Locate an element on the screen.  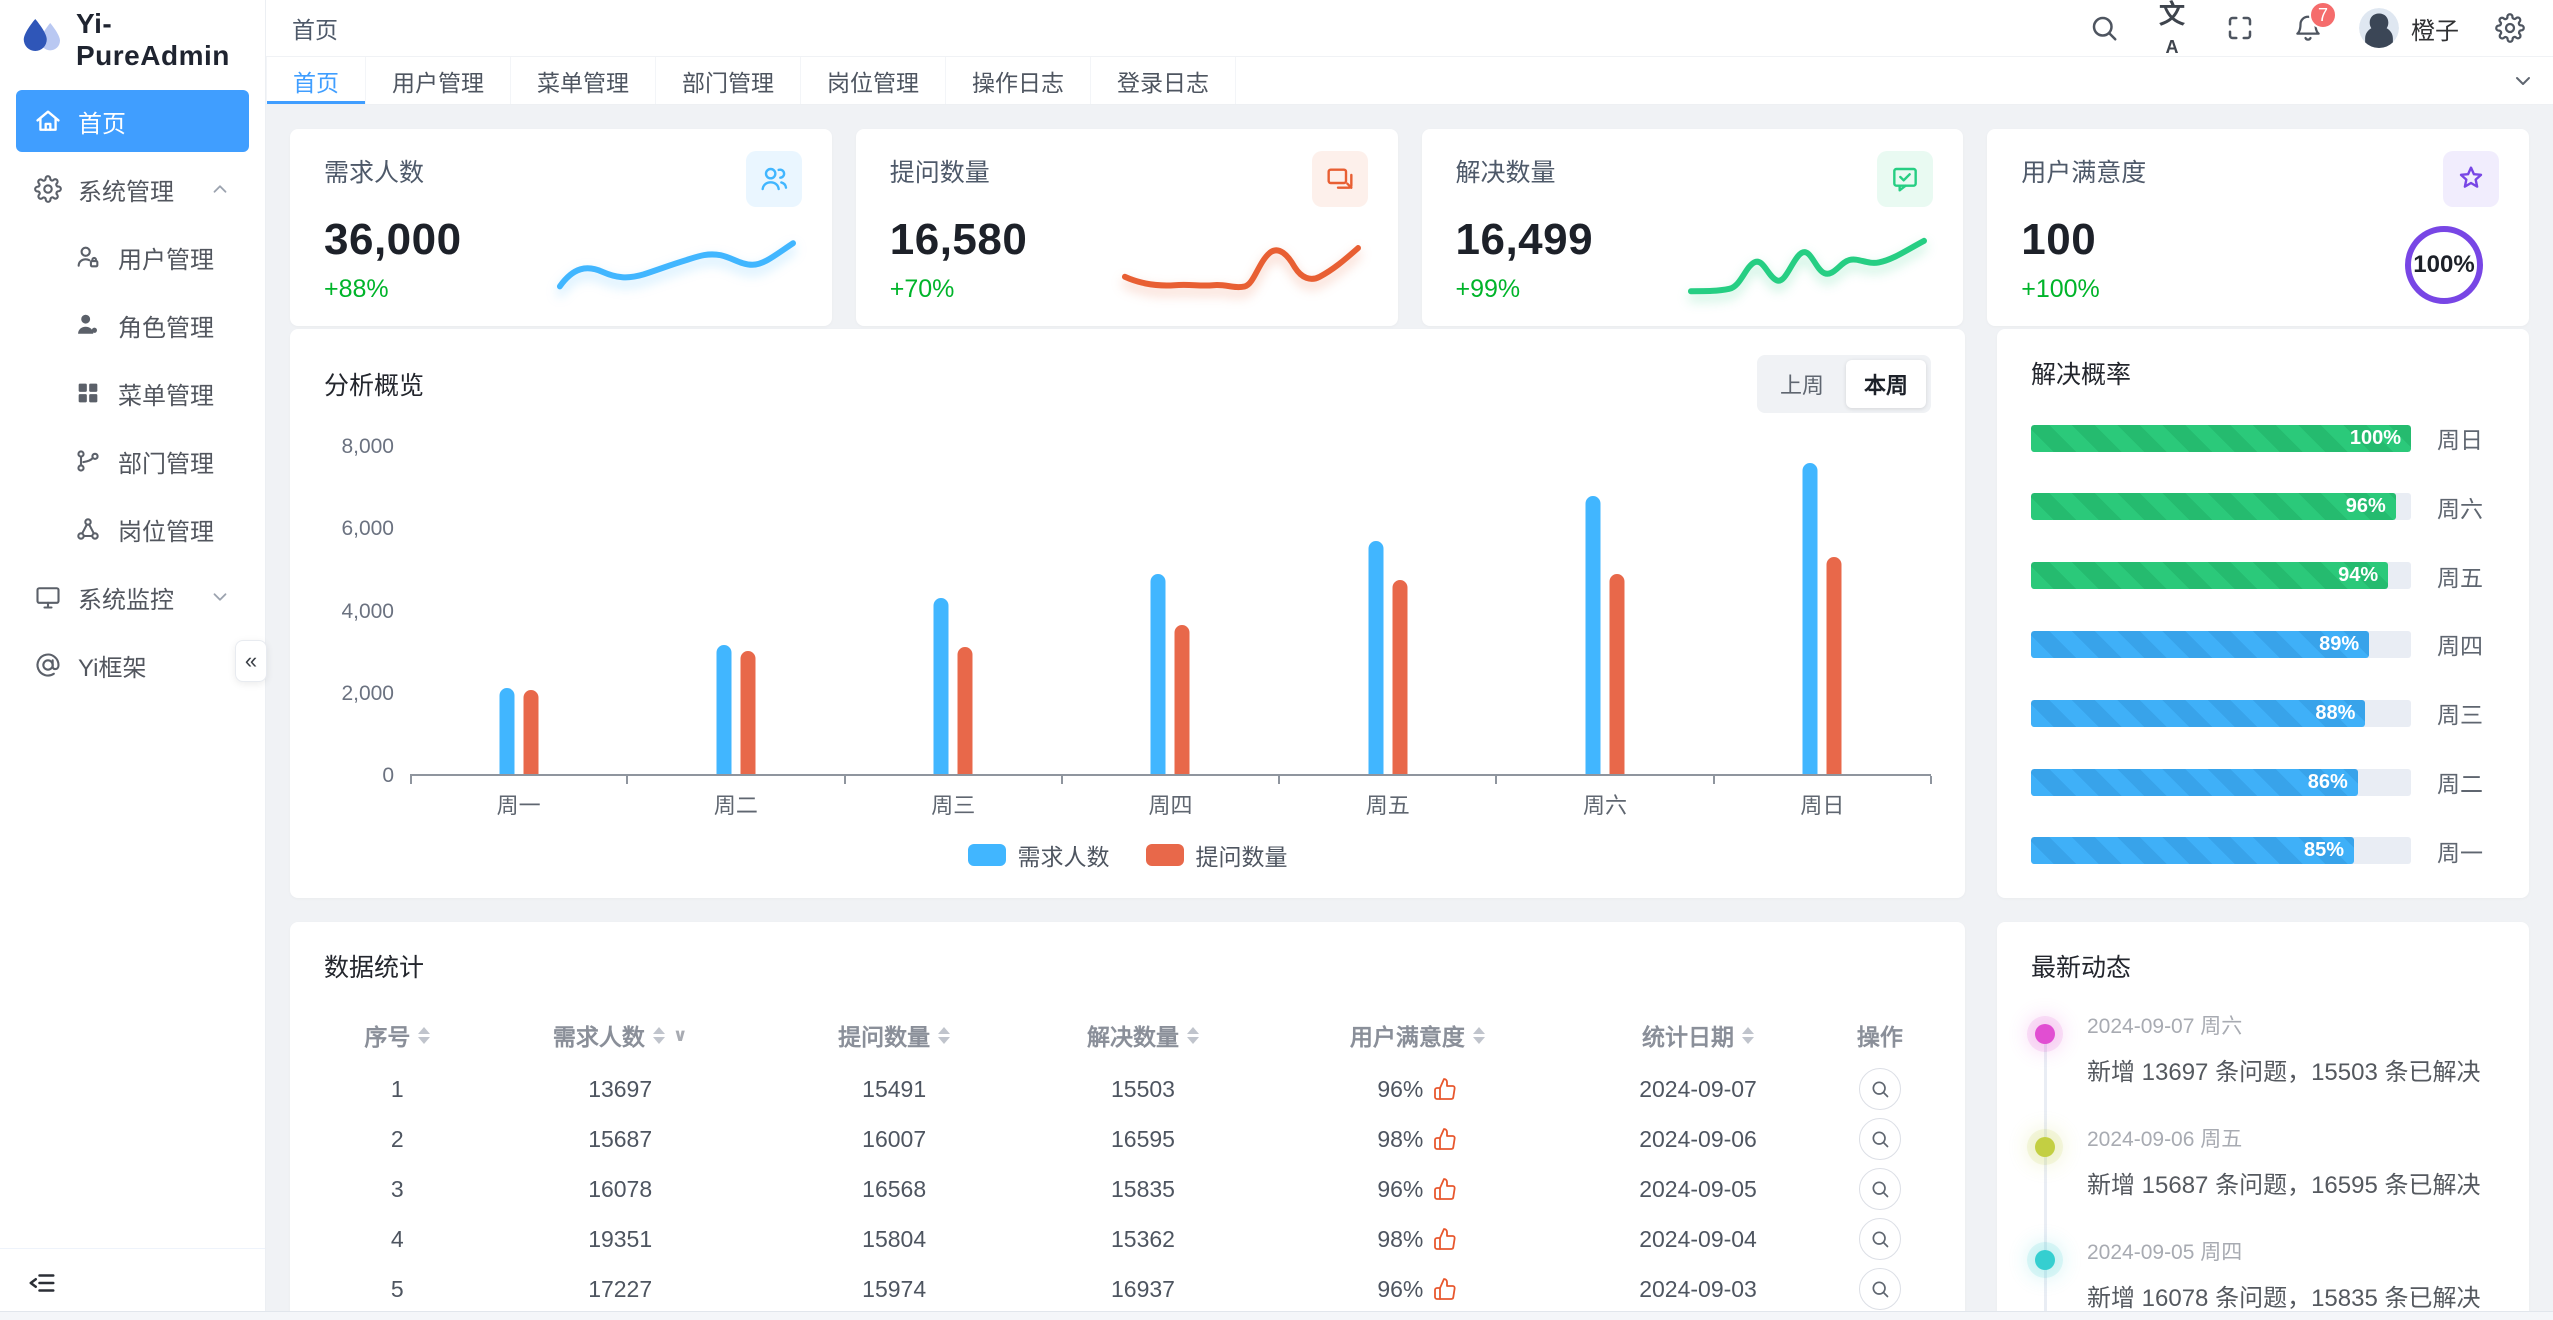
tab-user-management: 用户管理 is located at coordinates (438, 80).